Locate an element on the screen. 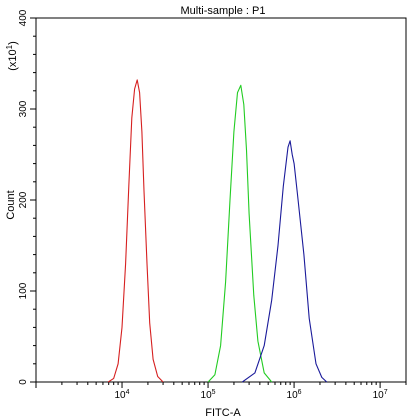 The image size is (415, 420). y-tick-label: 400 is located at coordinates (23, 17).